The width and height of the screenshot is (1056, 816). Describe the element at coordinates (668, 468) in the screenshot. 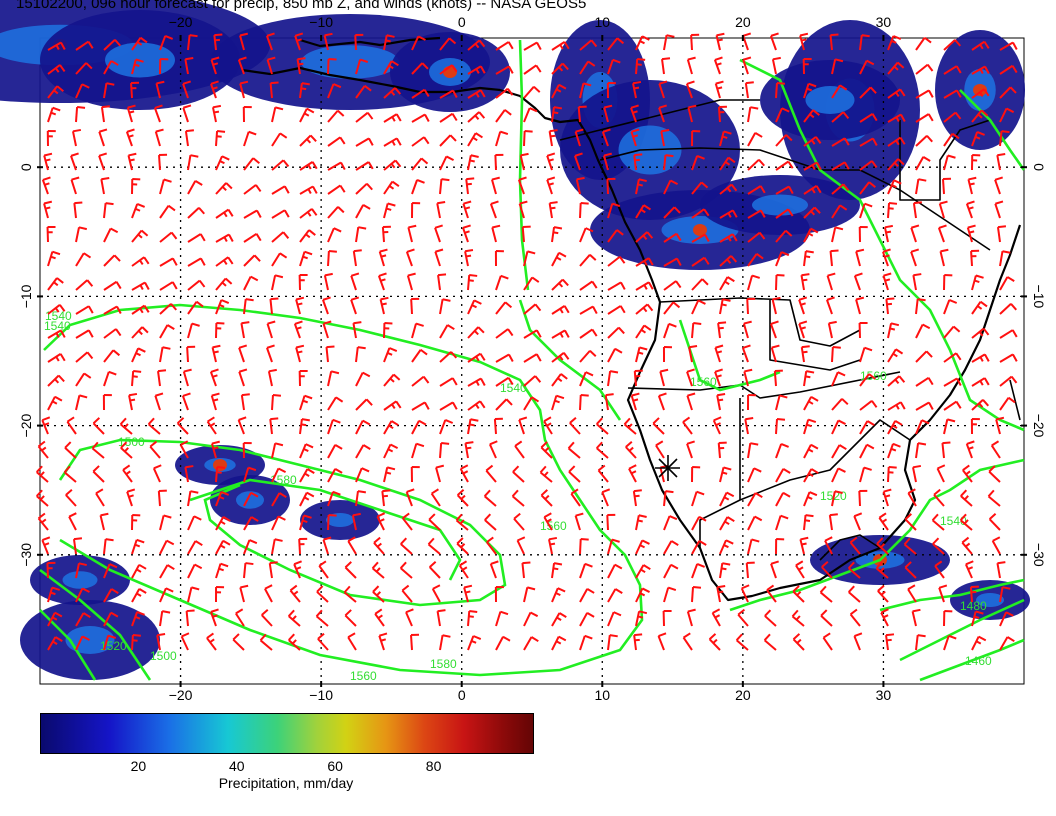

I see `marker-d2` at that location.